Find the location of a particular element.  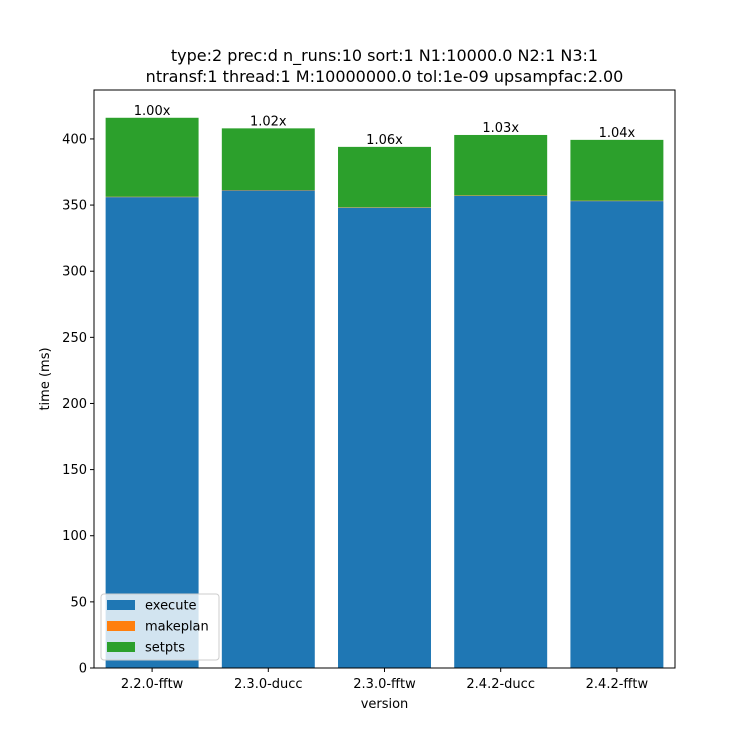

x-axis-label: version is located at coordinates (385, 704).